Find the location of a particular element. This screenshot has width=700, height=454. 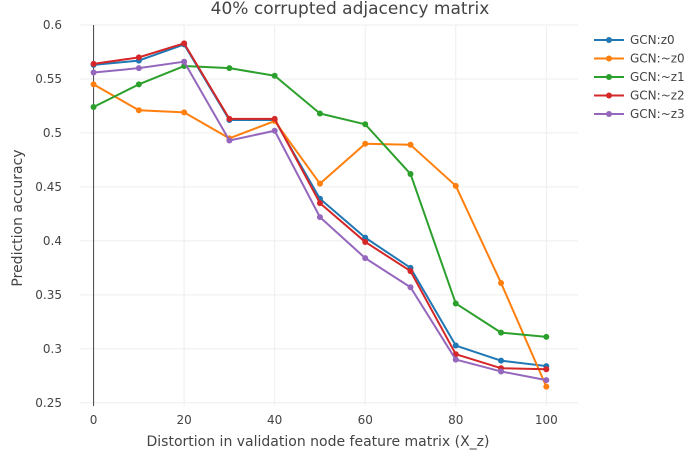

x-tick-label: 0 is located at coordinates (94, 420).